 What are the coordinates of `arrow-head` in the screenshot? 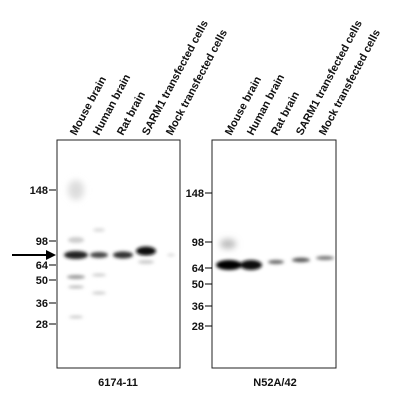 It's located at (51, 255).